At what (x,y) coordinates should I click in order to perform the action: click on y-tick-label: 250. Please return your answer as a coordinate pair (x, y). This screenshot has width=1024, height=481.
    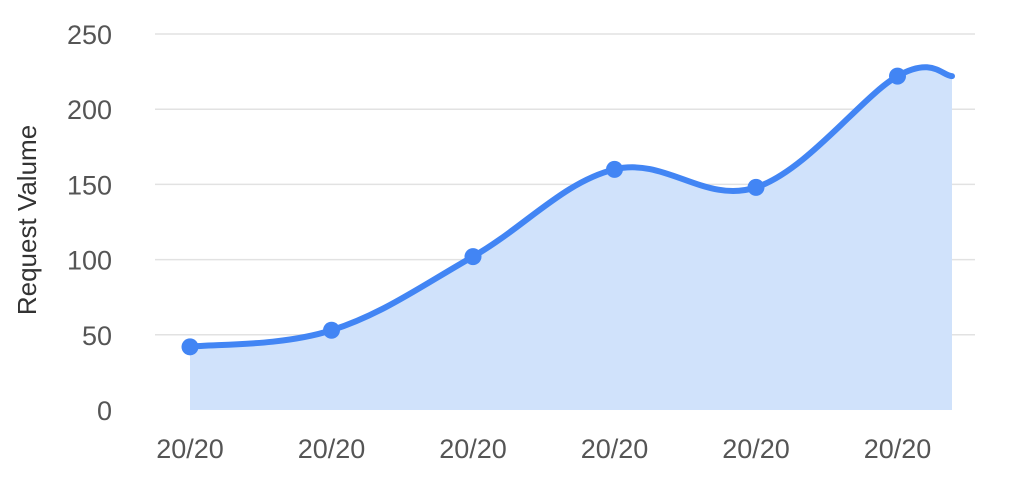
    Looking at the image, I should click on (89, 35).